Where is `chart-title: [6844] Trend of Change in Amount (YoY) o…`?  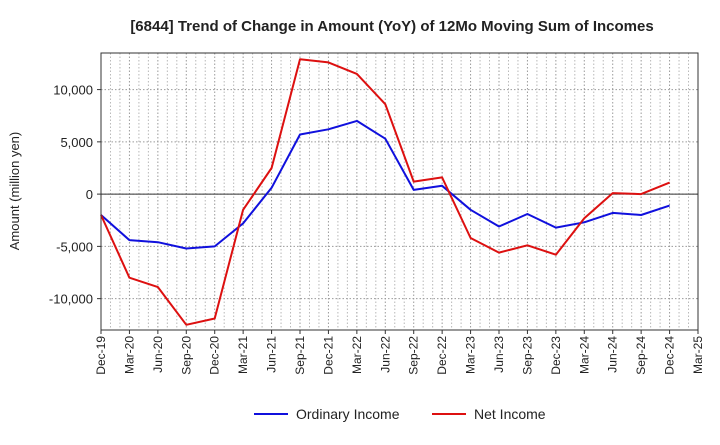
chart-title: [6844] Trend of Change in Amount (YoY) o… is located at coordinates (391, 26).